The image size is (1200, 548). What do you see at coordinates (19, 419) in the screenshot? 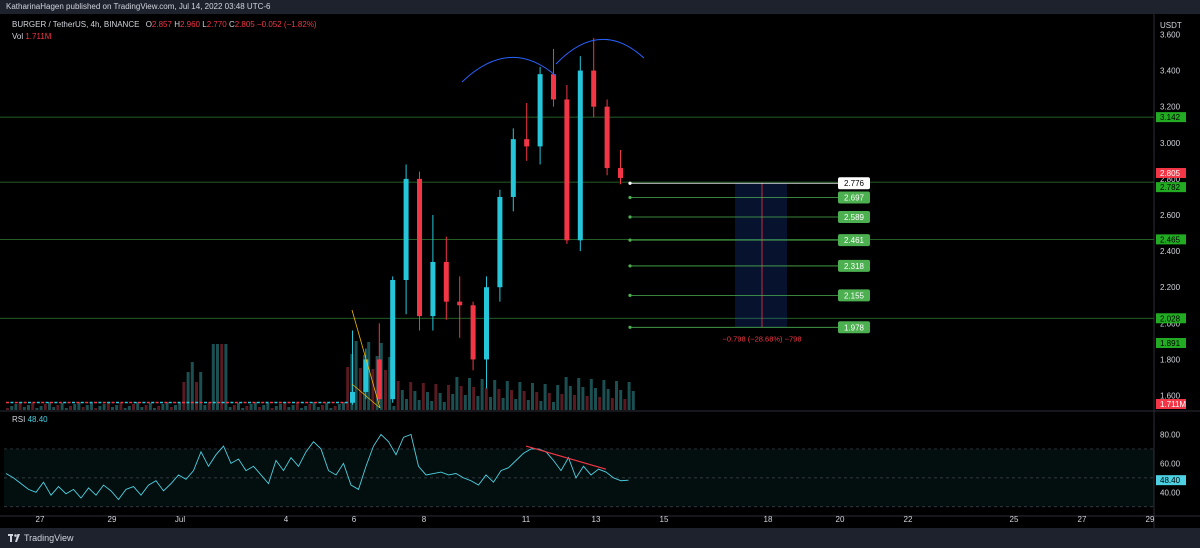
I see `rsi-label: RSI` at bounding box center [19, 419].